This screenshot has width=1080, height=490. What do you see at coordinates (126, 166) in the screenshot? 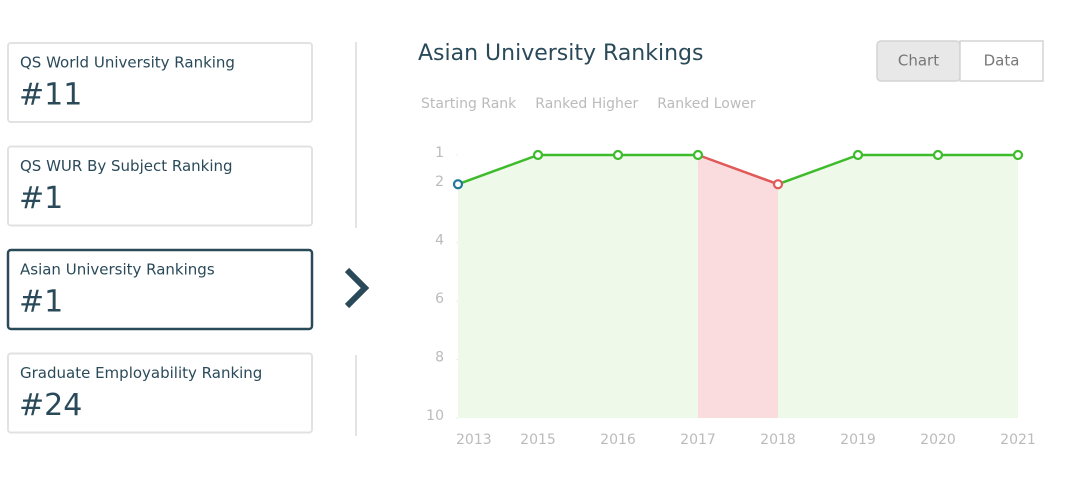
I see `card-label: QS WUR By Subject Ranking` at bounding box center [126, 166].